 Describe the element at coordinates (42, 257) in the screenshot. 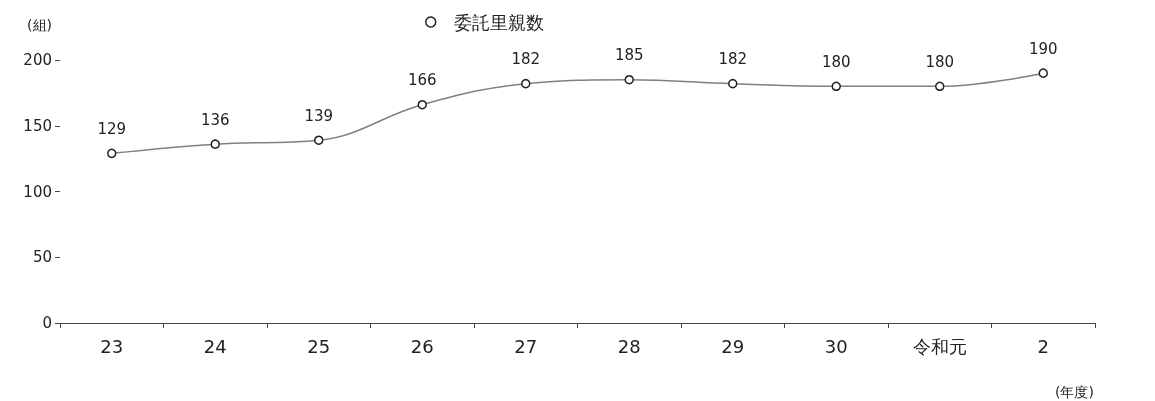

I see `y-tick-label: 50` at that location.